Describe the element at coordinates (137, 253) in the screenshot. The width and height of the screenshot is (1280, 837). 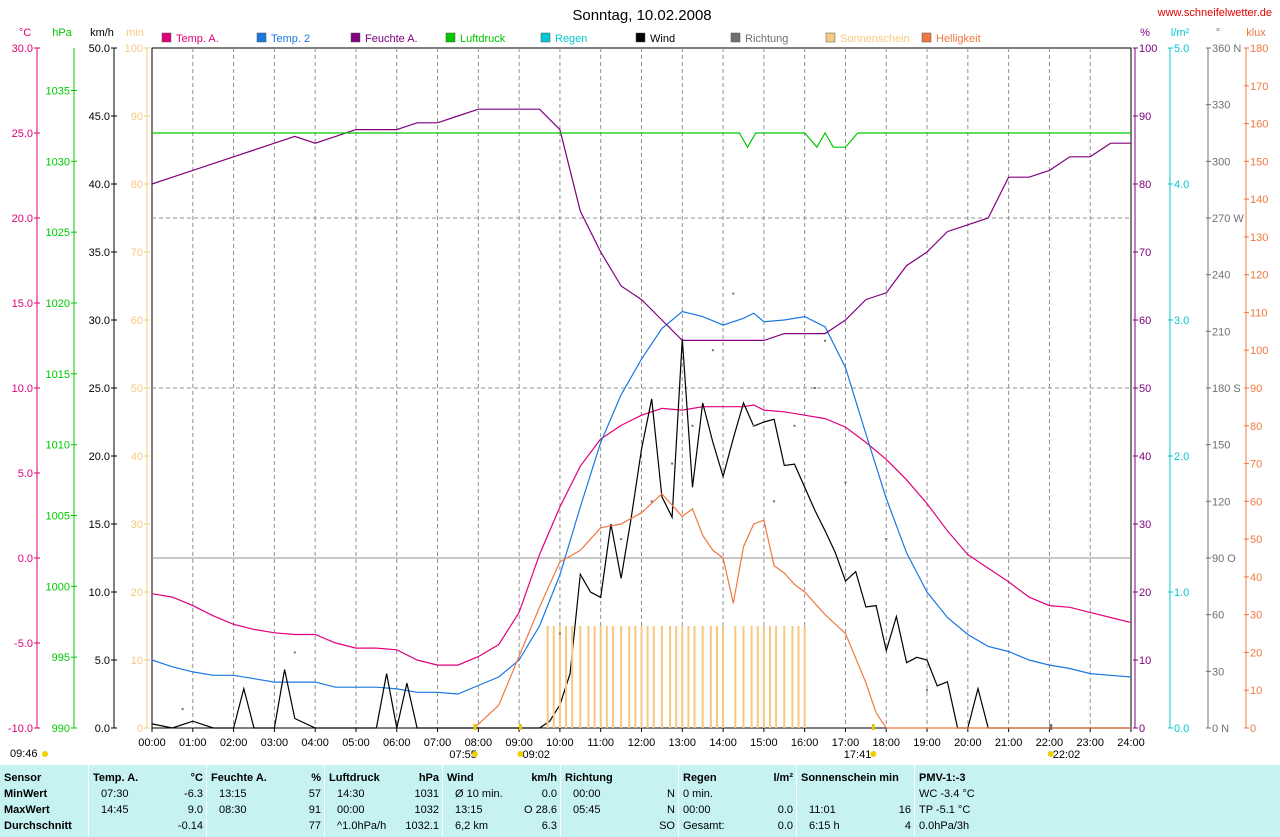
I see `sunshine-axis-tick-label: 70` at that location.